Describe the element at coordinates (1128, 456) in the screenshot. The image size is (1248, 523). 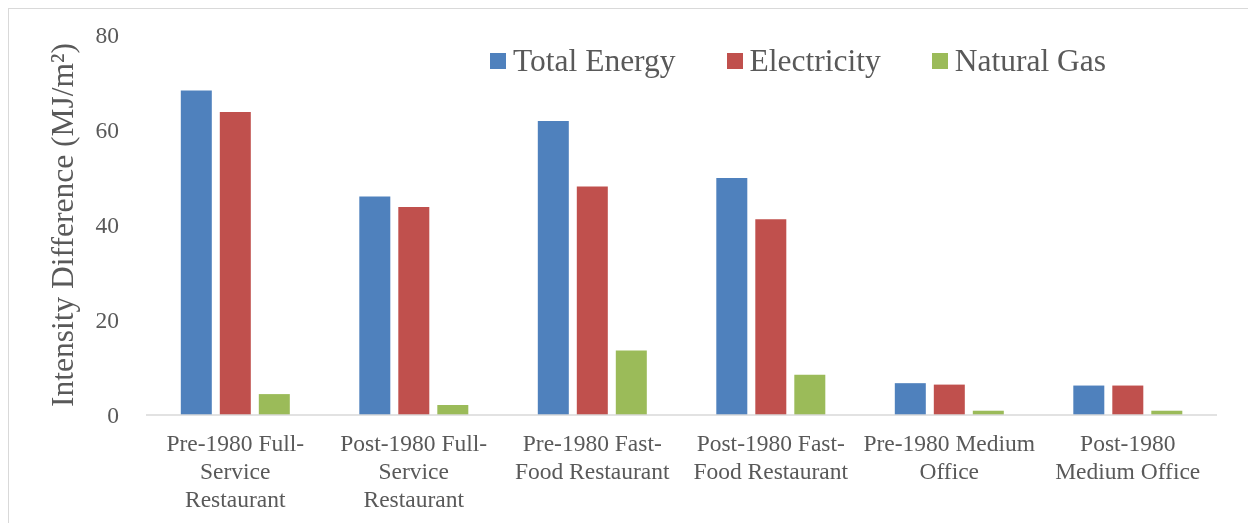
I see `x-tick-label: Post-1980 Medium Office` at that location.